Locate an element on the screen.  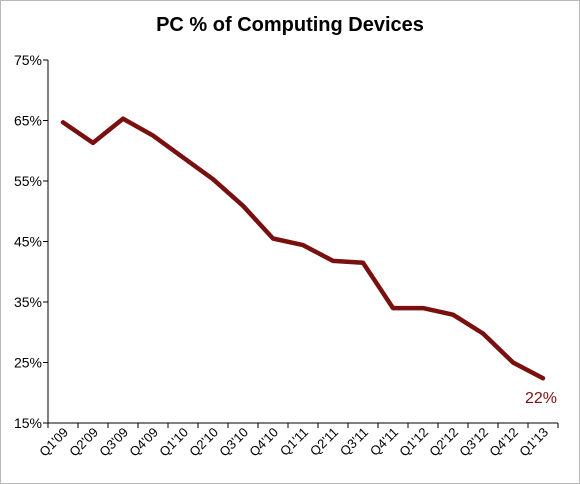
x-tick-label: Q1'10 is located at coordinates (173, 442).